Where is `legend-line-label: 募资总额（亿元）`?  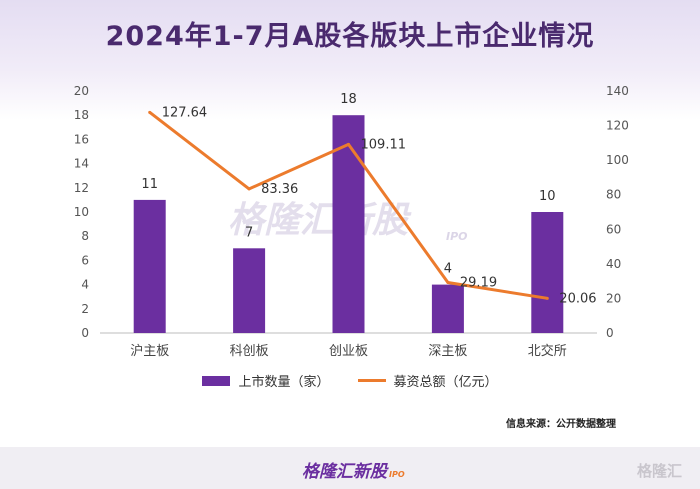 legend-line-label: 募资总额（亿元） is located at coordinates (445, 382).